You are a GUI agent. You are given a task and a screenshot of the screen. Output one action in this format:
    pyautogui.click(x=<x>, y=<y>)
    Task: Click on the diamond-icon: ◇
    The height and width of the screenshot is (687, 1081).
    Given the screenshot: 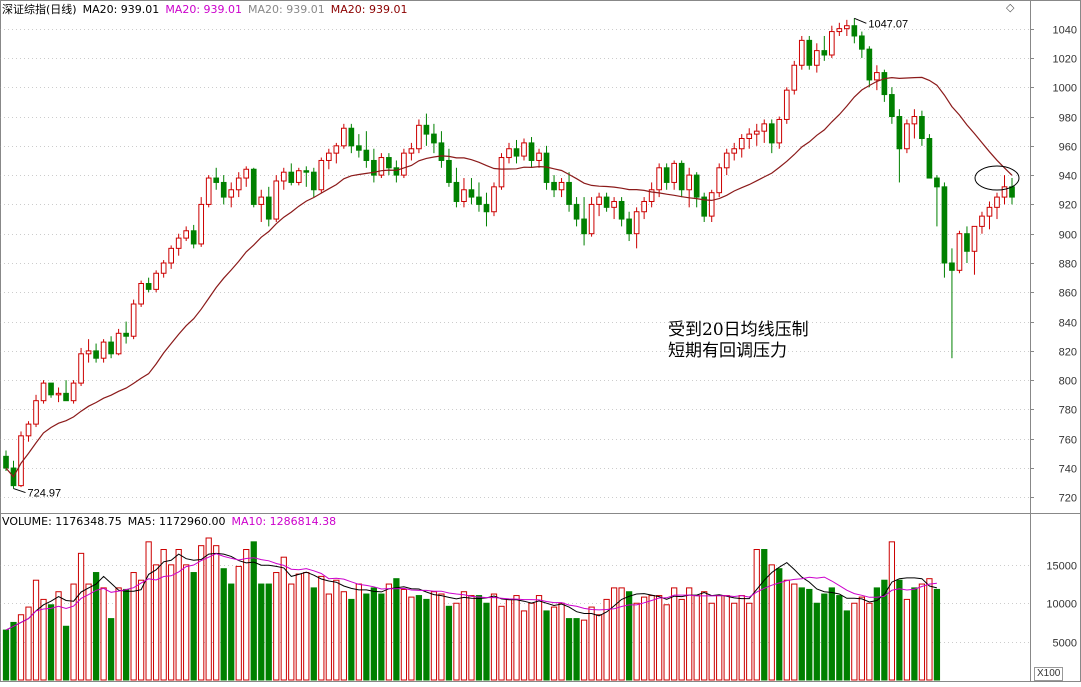 What is the action you would take?
    pyautogui.click(x=1010, y=8)
    